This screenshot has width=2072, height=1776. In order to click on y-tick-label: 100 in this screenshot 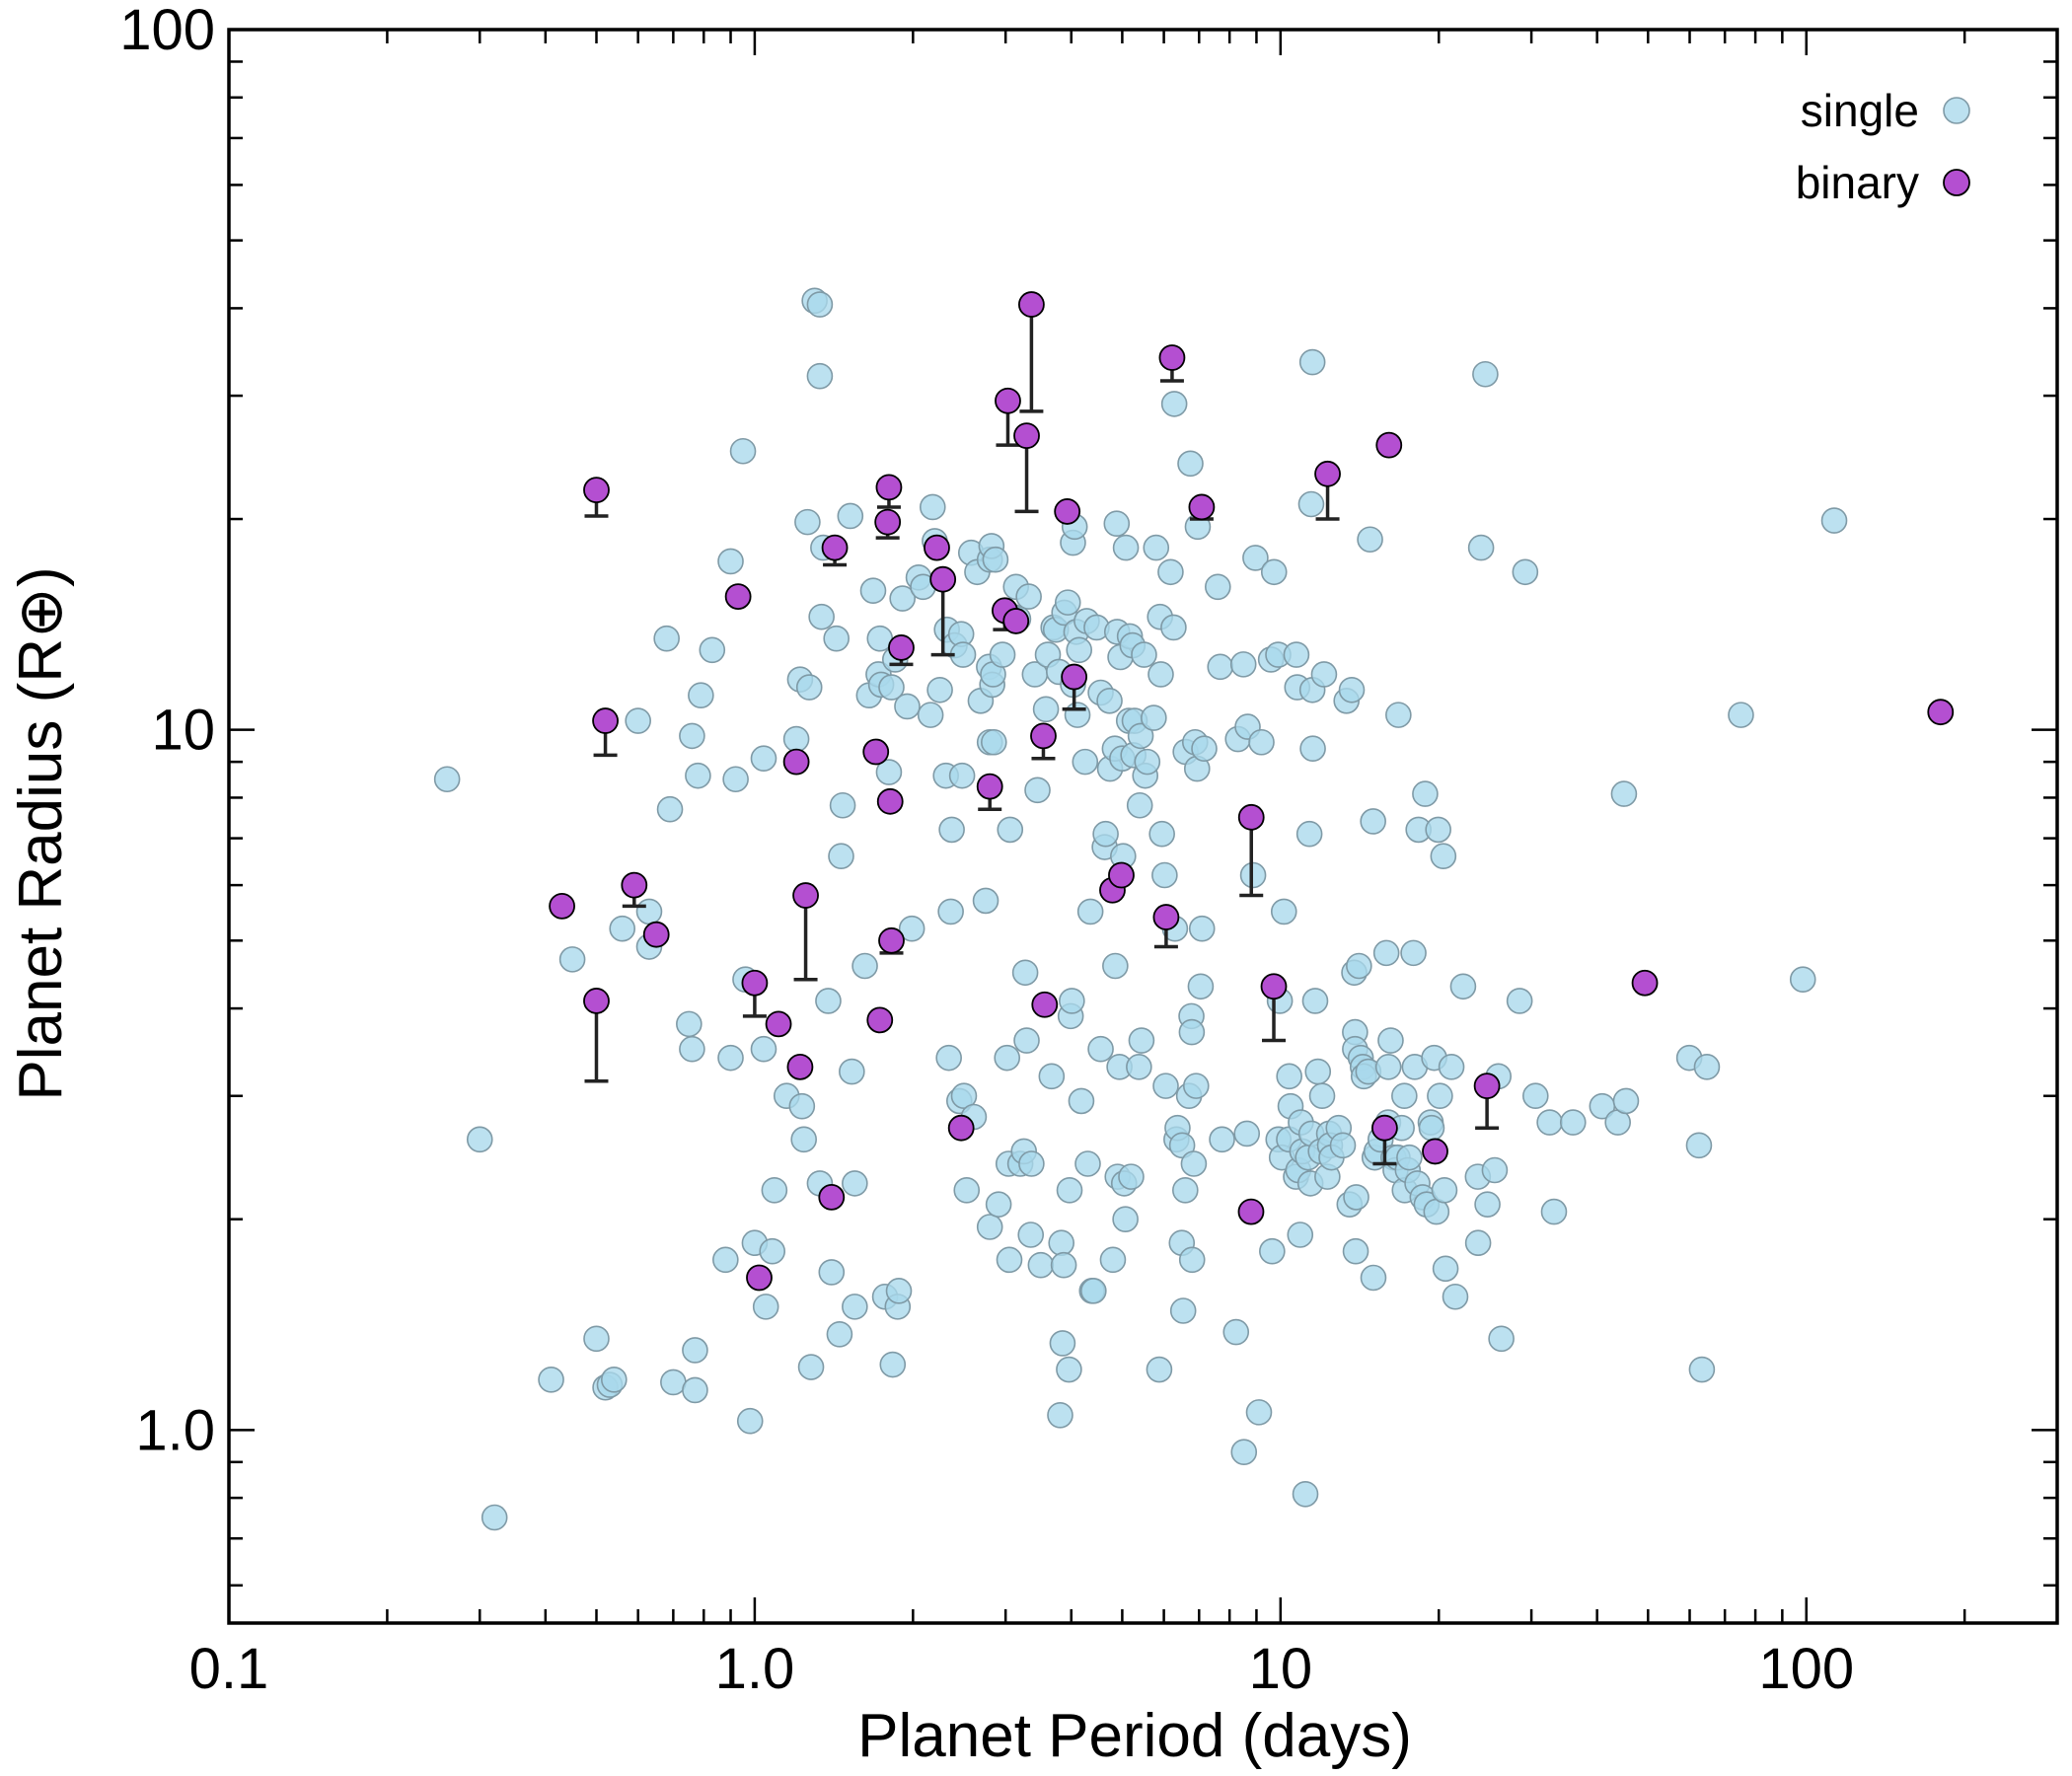, I will do `click(167, 31)`.